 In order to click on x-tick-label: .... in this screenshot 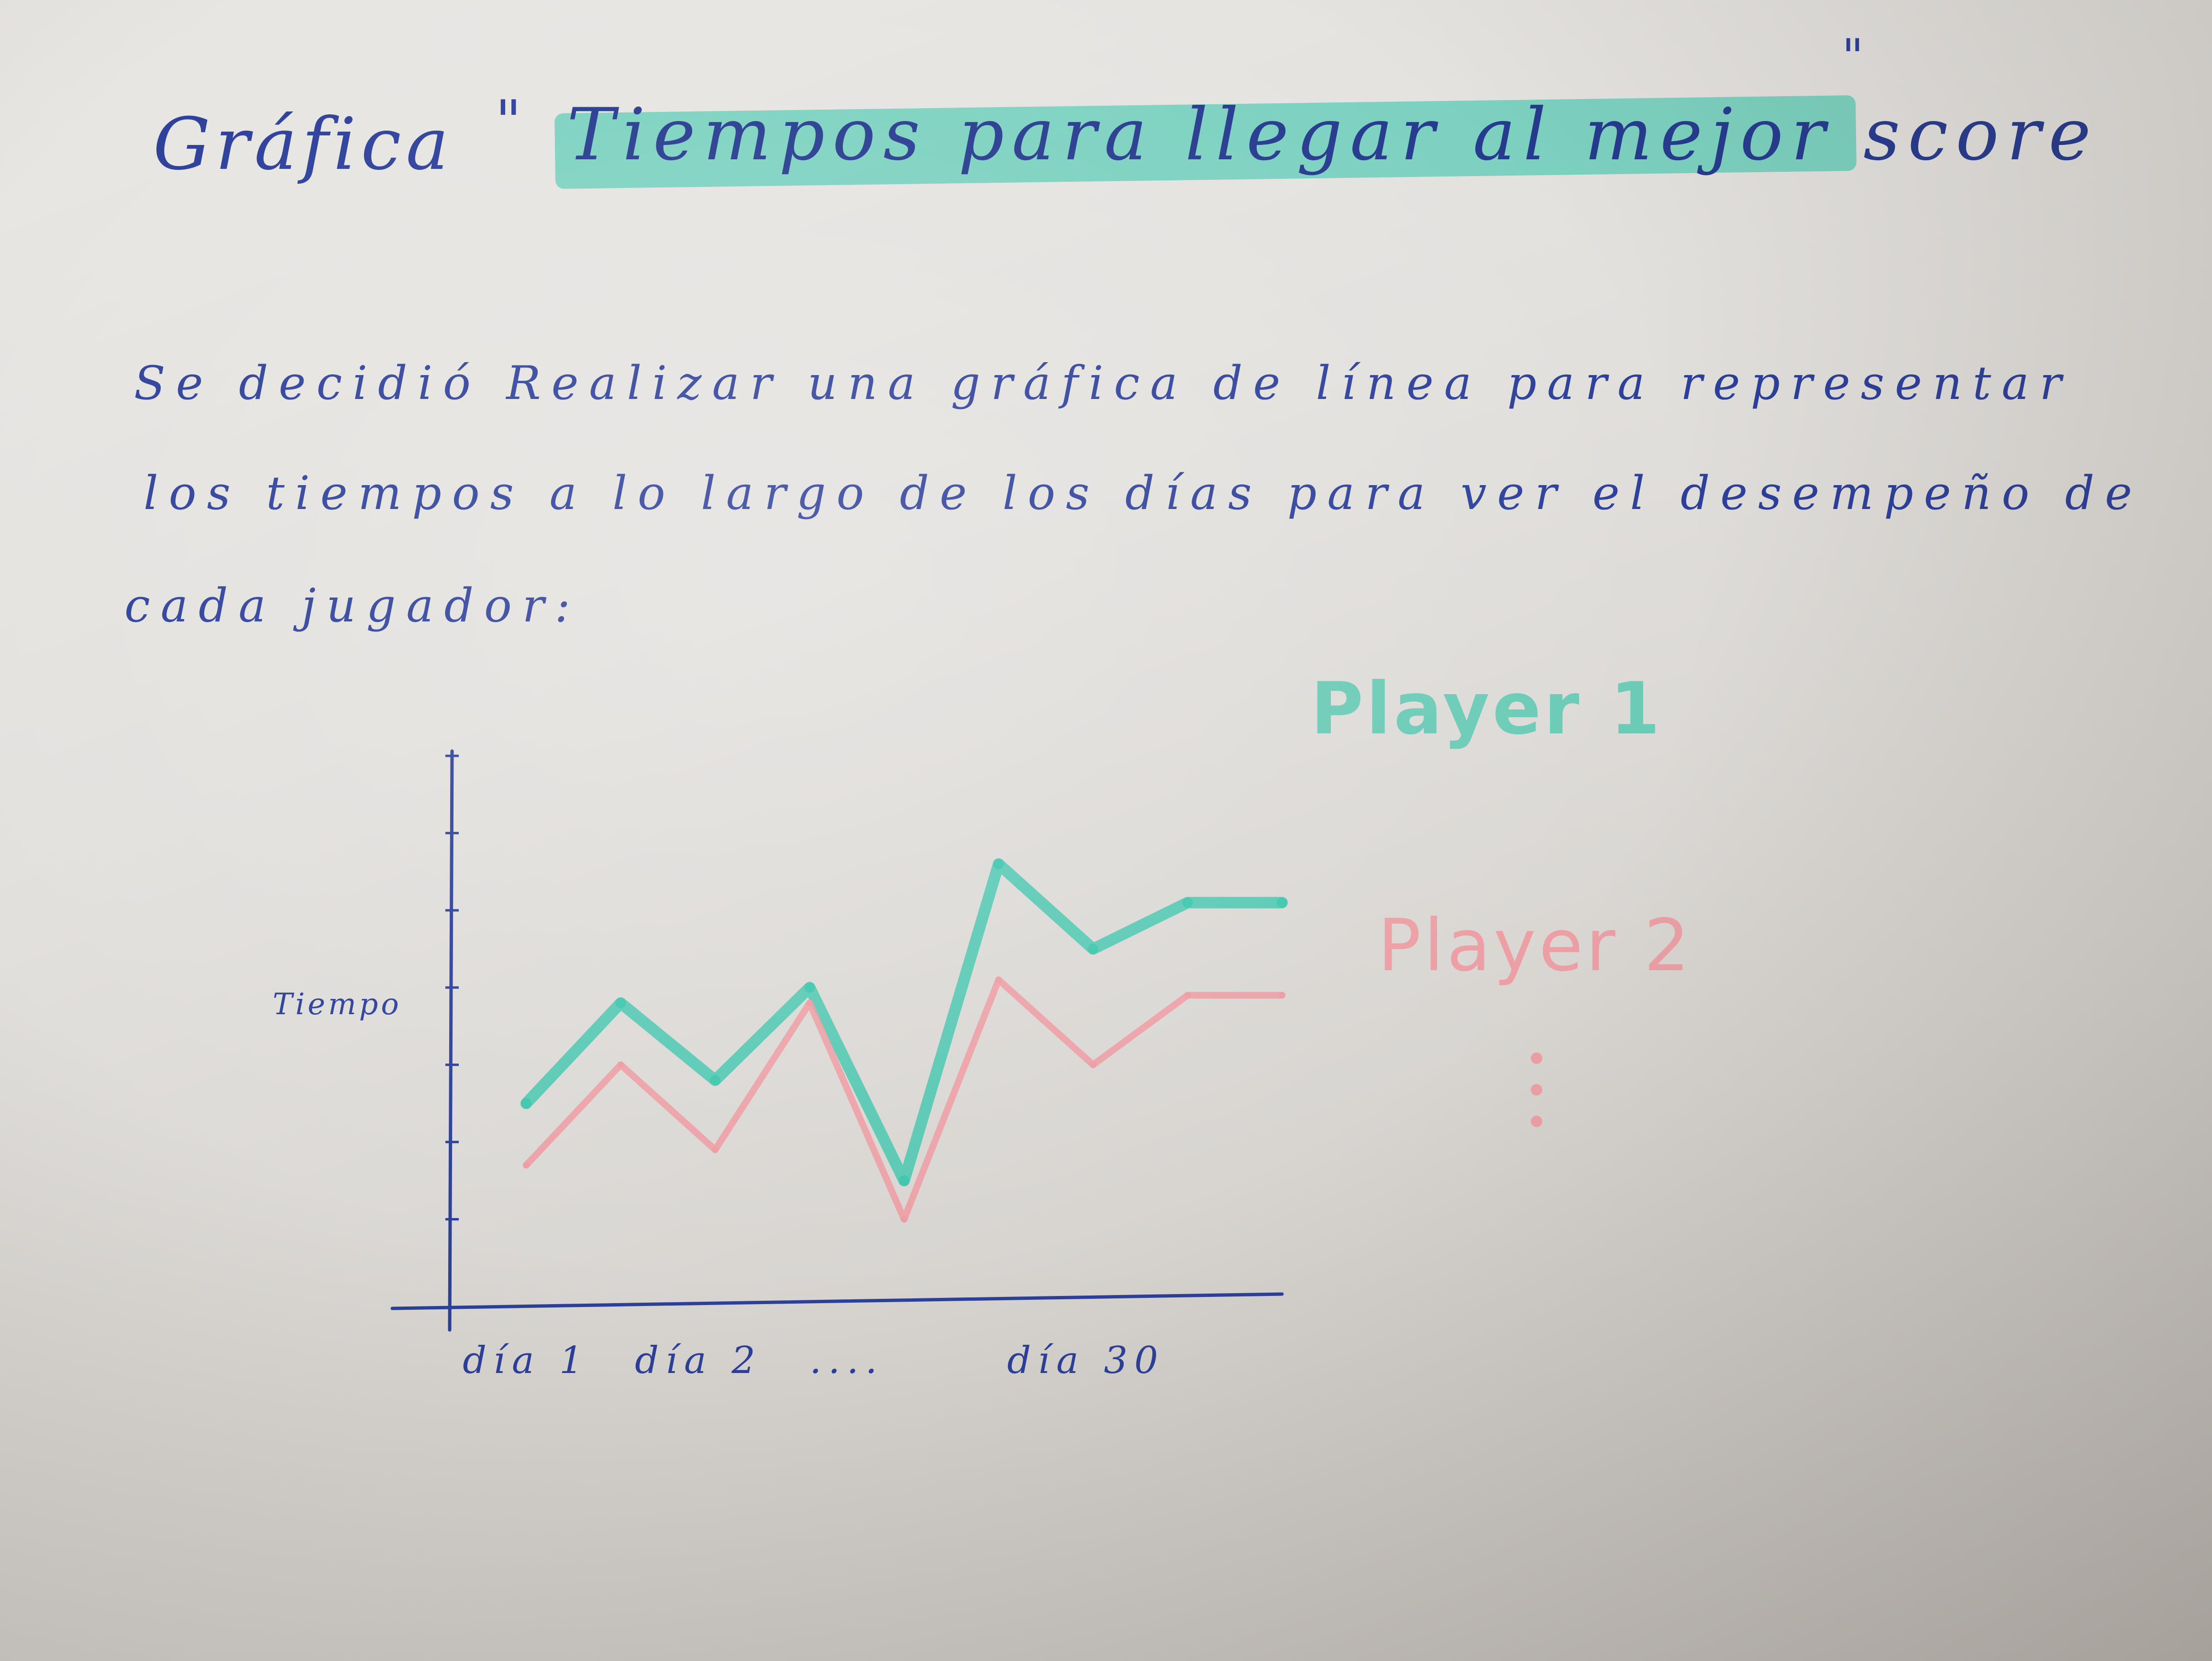, I will do `click(846, 1360)`.